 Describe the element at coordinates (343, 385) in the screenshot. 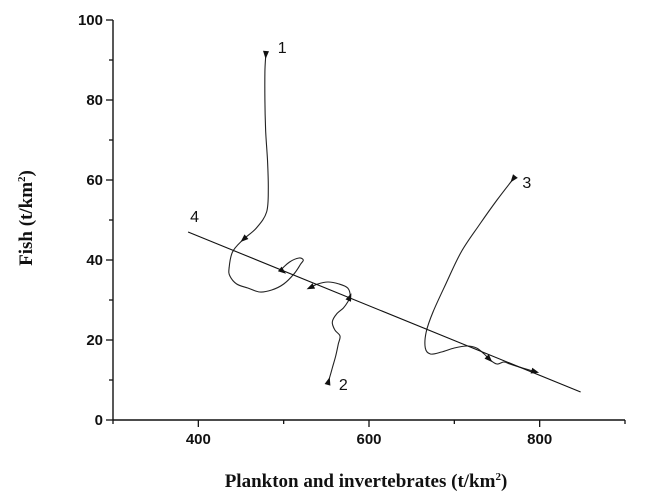

I see `curve-label-2: 2` at that location.